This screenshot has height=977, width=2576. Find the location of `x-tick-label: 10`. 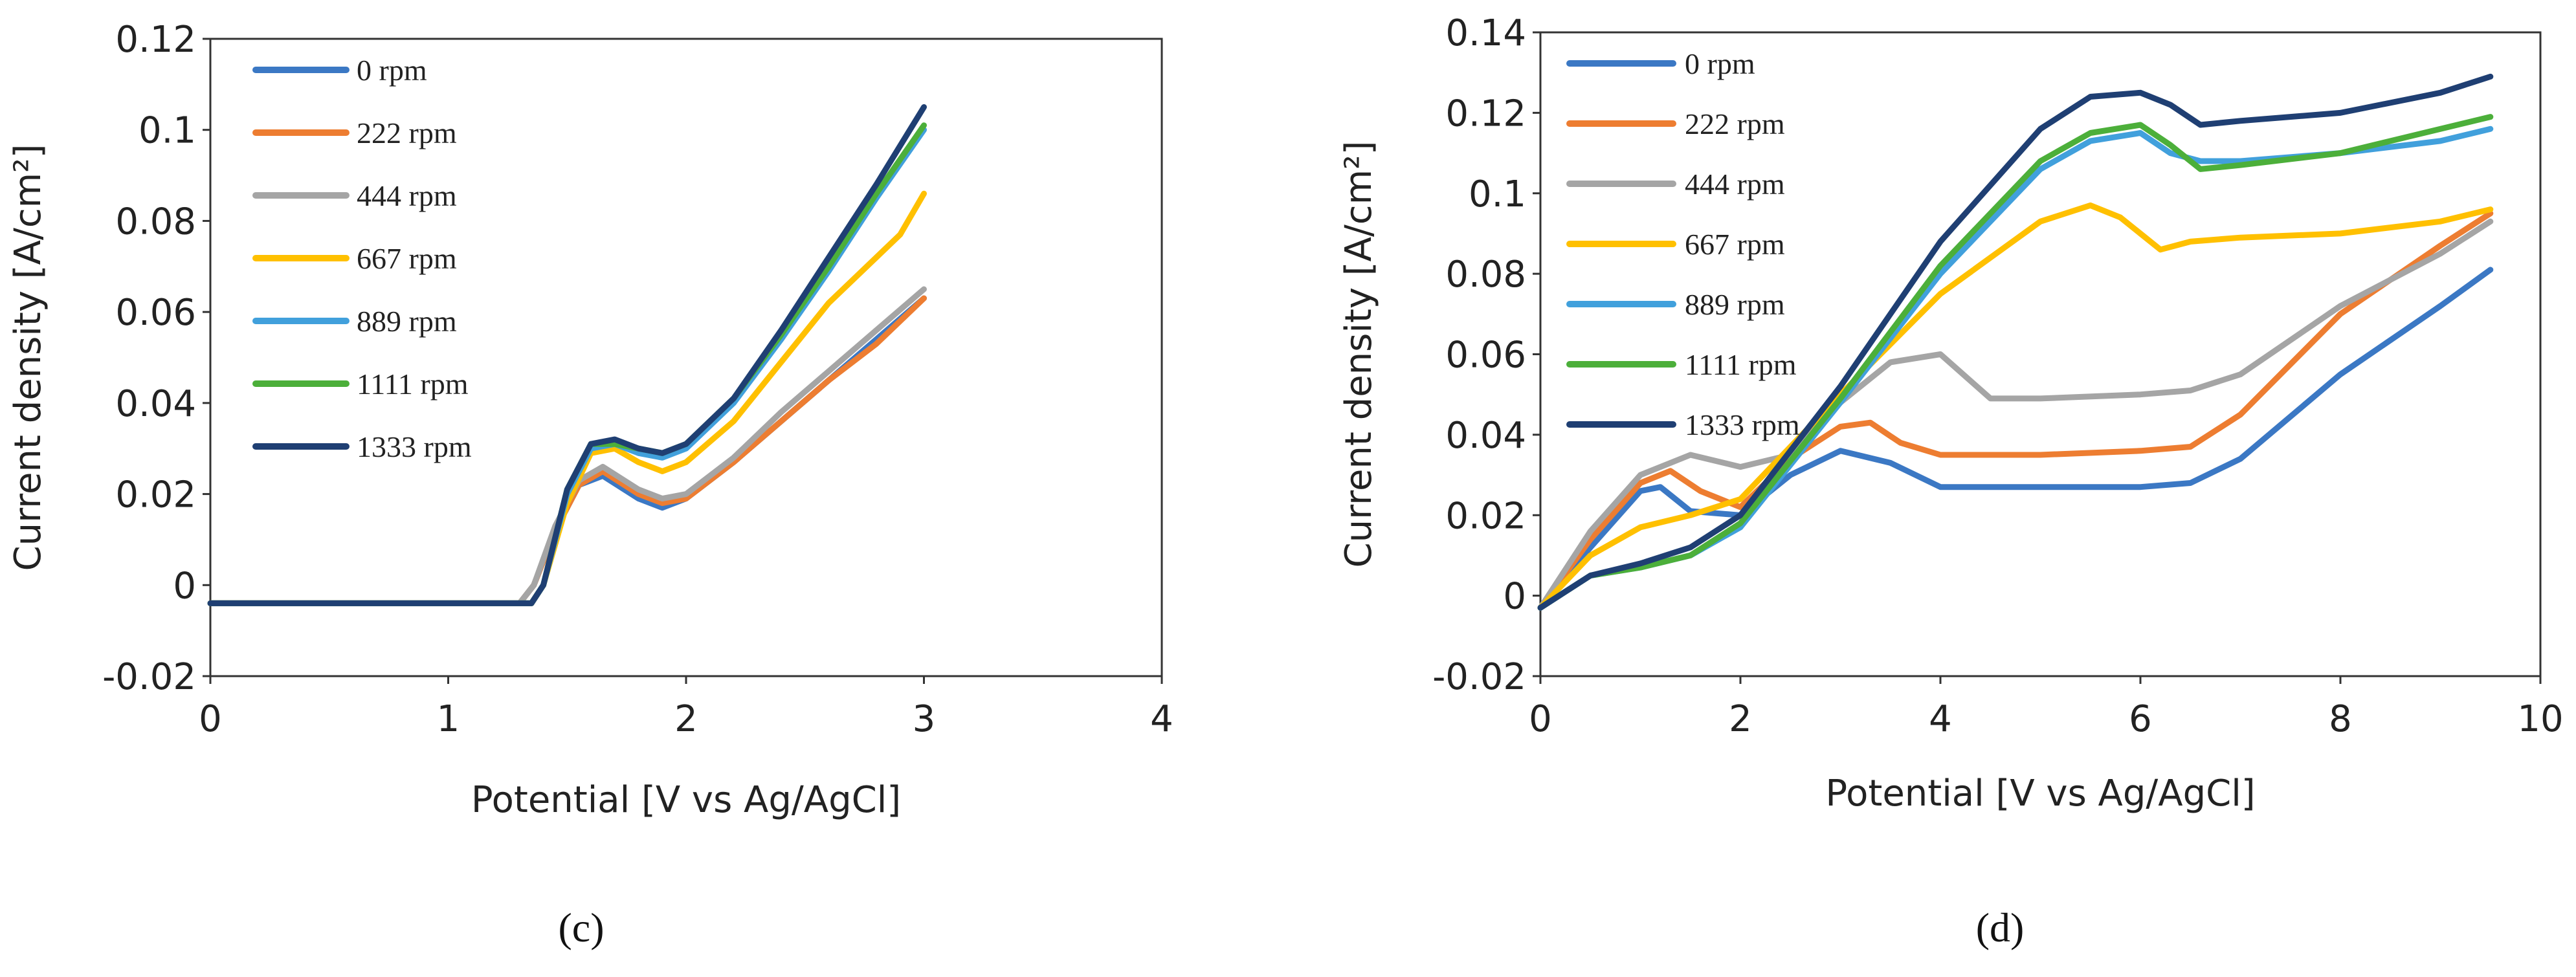

x-tick-label: 10 is located at coordinates (2540, 719).